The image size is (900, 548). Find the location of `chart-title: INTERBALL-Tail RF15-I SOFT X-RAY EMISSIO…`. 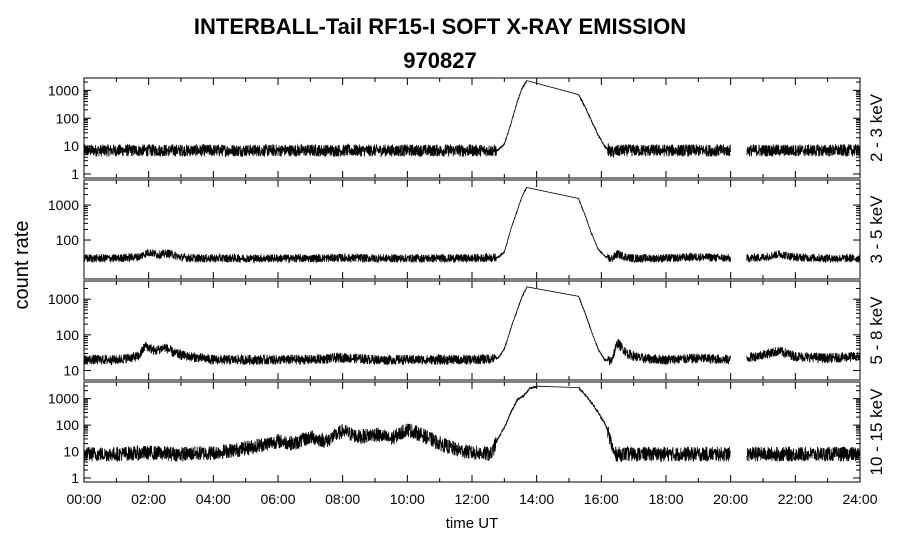

chart-title: INTERBALL-Tail RF15-I SOFT X-RAY EMISSIO… is located at coordinates (440, 26).